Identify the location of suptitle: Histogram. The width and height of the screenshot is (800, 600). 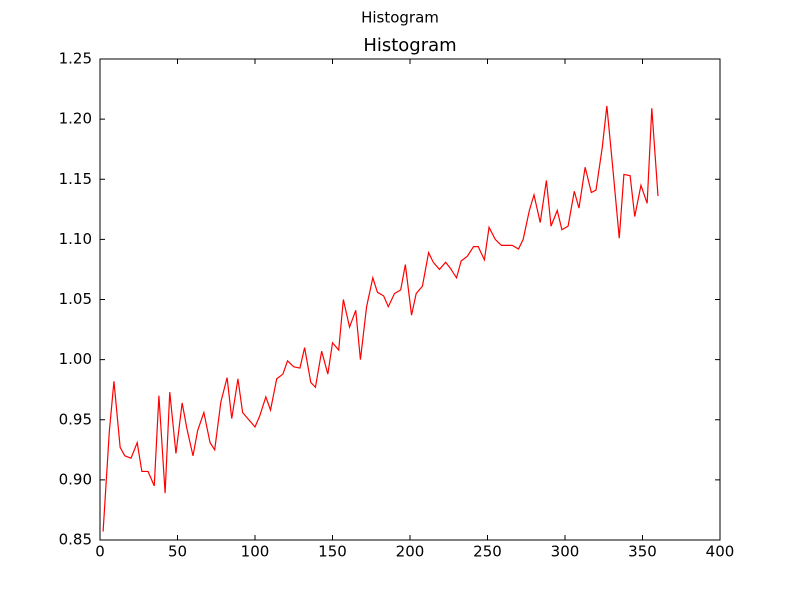
(400, 18).